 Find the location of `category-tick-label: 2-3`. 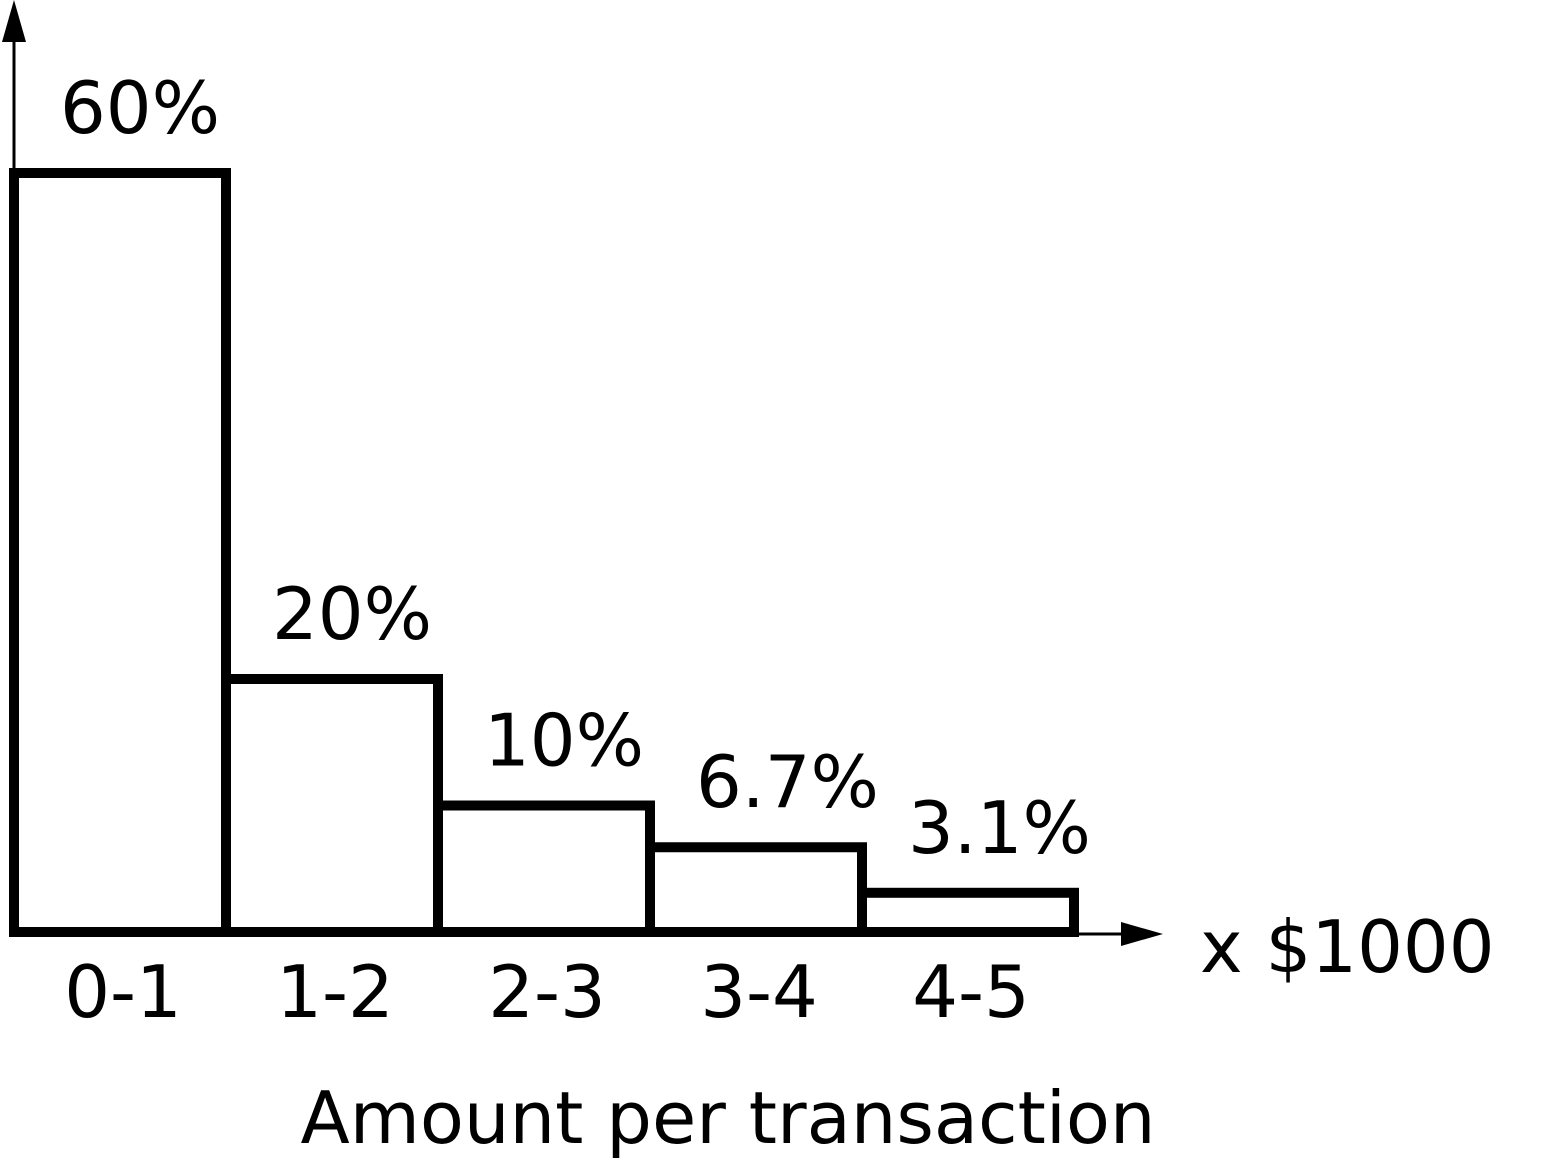

category-tick-label: 2-3 is located at coordinates (547, 992).